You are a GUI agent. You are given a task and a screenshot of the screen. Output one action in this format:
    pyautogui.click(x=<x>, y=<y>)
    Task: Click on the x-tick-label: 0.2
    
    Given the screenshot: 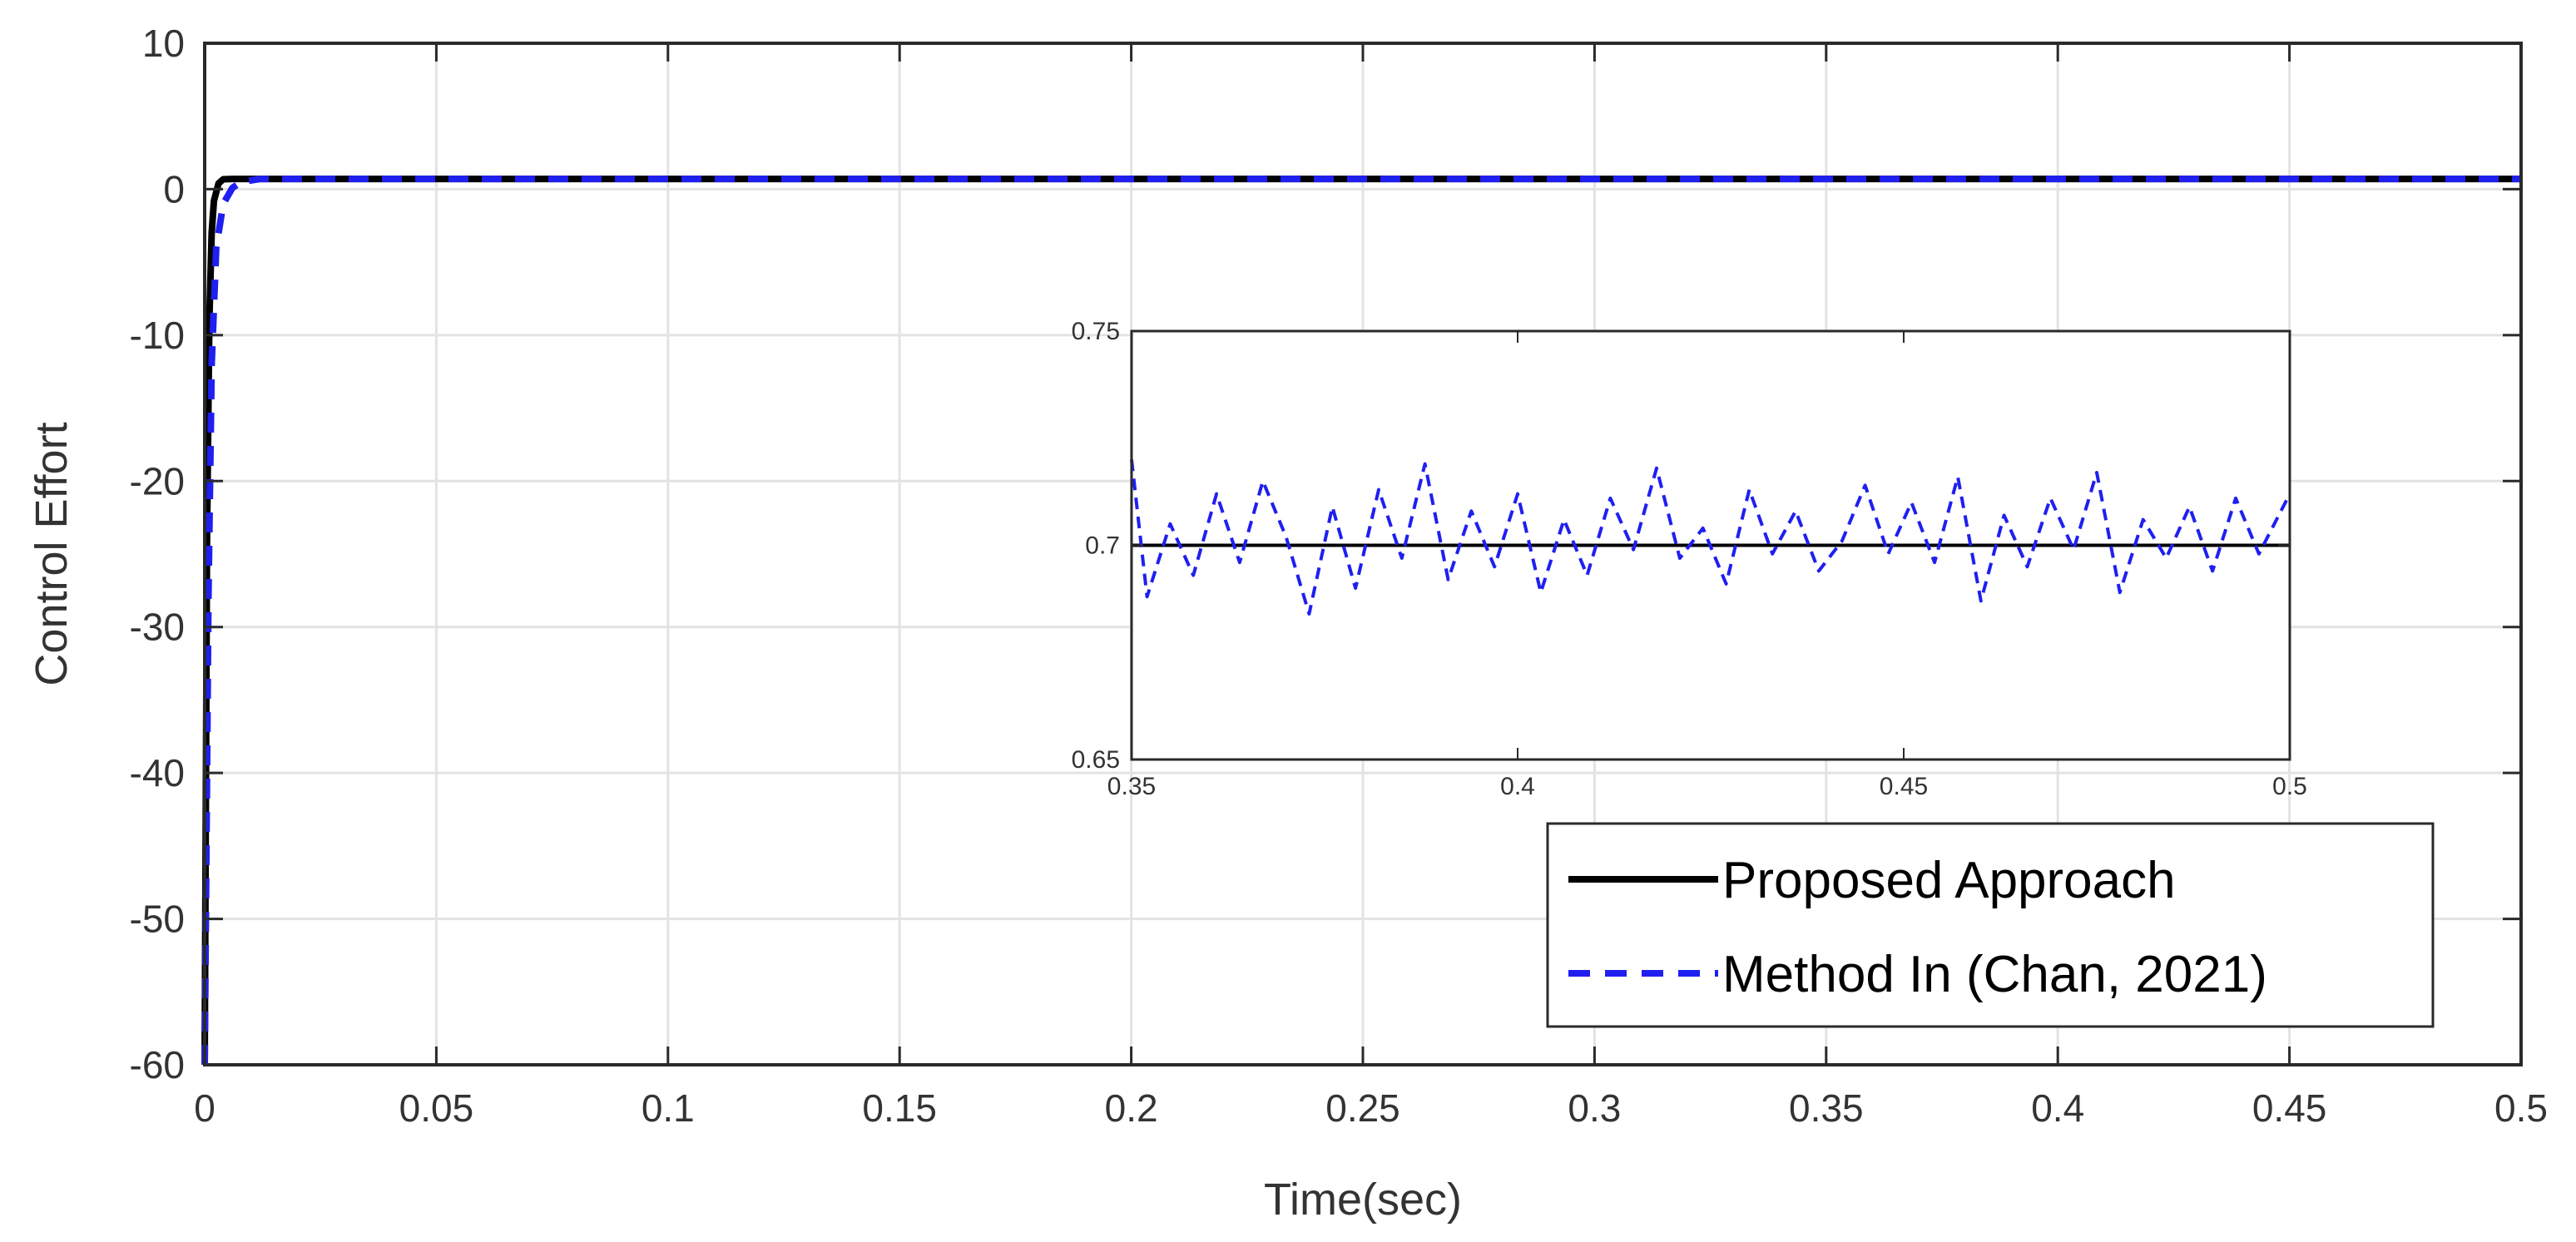 What is the action you would take?
    pyautogui.click(x=1132, y=1108)
    